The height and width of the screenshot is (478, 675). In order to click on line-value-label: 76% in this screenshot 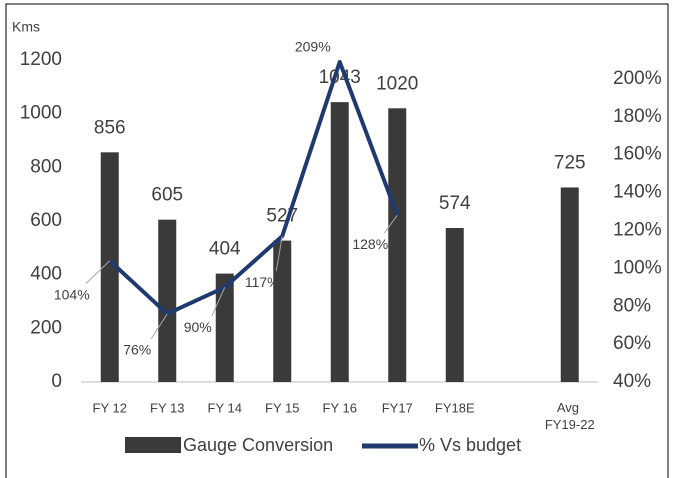, I will do `click(137, 350)`.